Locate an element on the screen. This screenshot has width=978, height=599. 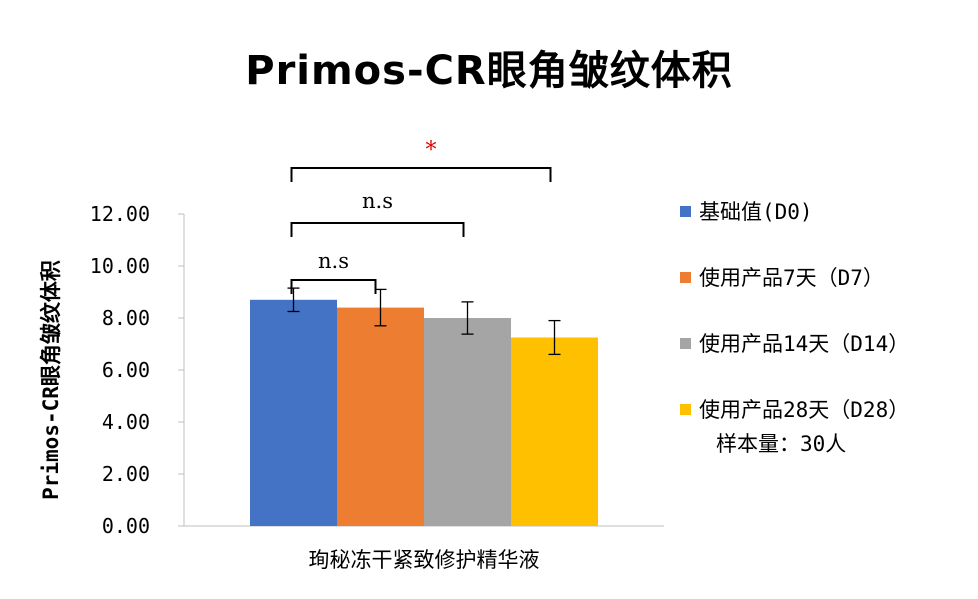
legend-item-d7: 使用产品7天（D7） is located at coordinates (794, 277).